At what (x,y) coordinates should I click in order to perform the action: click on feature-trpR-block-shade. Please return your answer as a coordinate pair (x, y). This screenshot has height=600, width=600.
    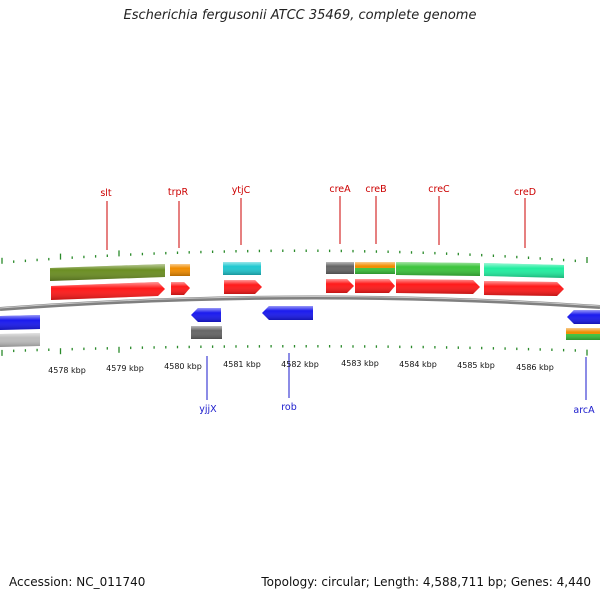
    Looking at the image, I should click on (180, 270).